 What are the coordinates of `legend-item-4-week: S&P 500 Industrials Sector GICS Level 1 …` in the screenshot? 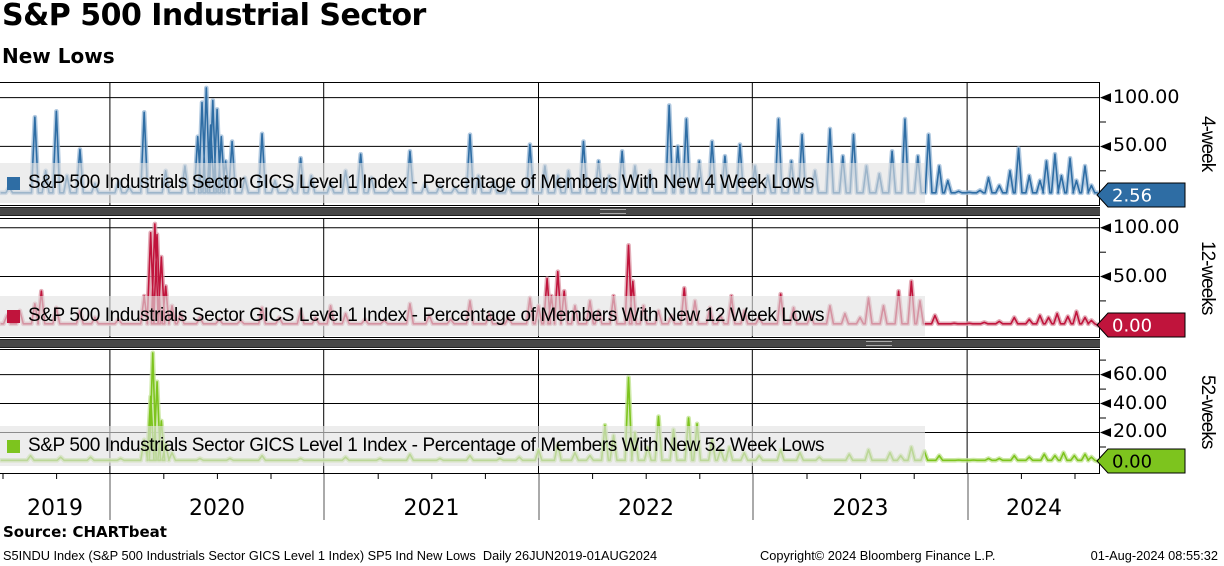 It's located at (462, 183).